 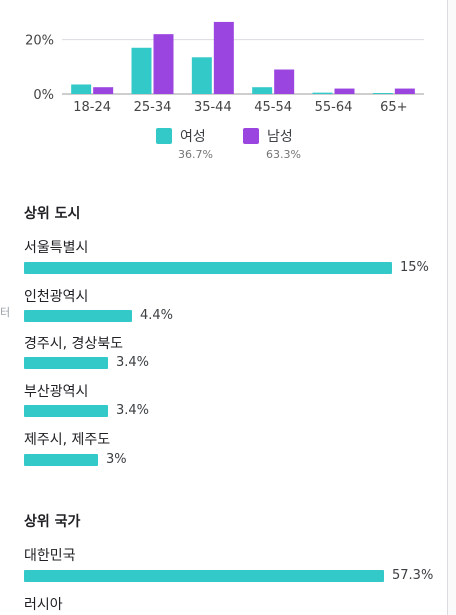 I want to click on x-tick-label: 35-44, so click(x=213, y=107).